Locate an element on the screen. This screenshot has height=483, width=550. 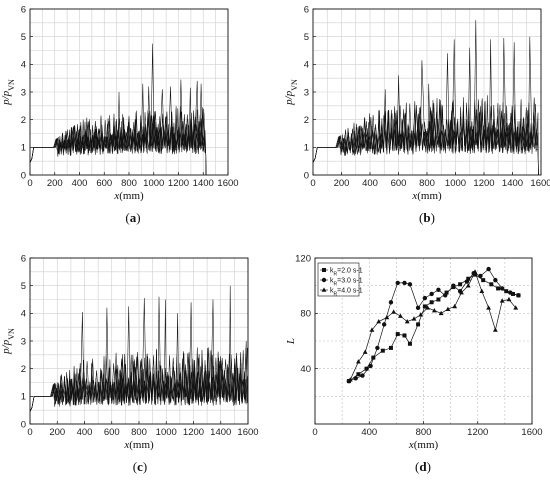
panel-label: (a) is located at coordinates (132, 217).